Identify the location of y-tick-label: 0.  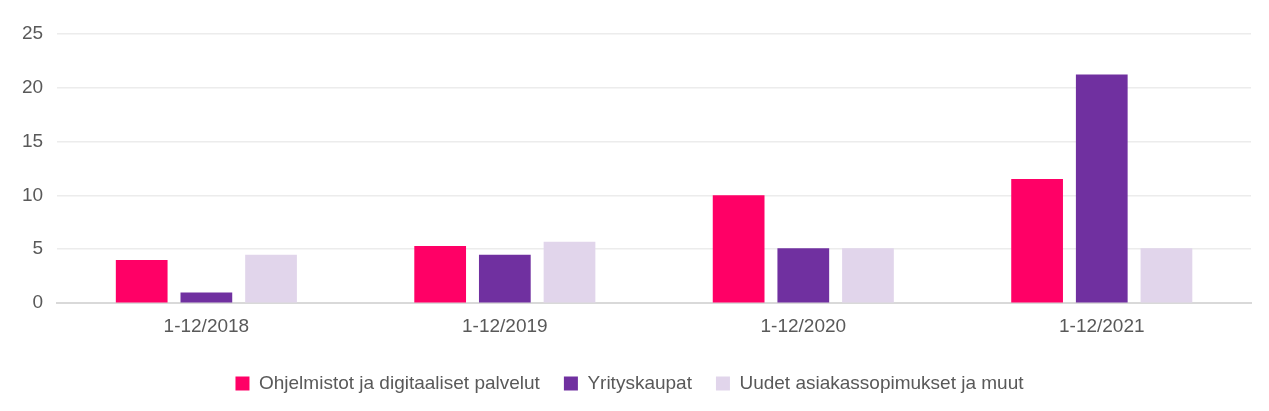
(38, 302).